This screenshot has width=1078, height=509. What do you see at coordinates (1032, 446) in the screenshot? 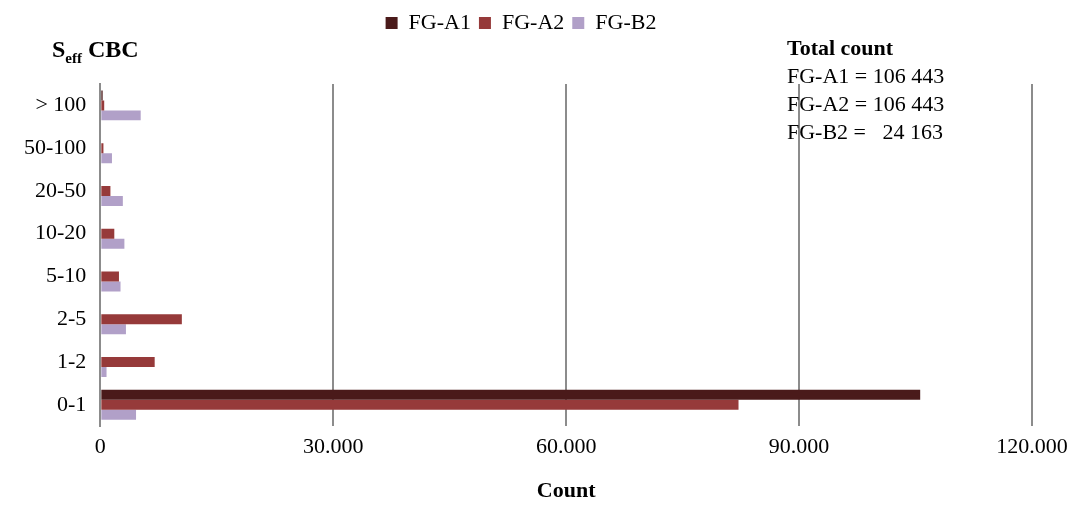
I see `x-tick-label: 120.000` at bounding box center [1032, 446].